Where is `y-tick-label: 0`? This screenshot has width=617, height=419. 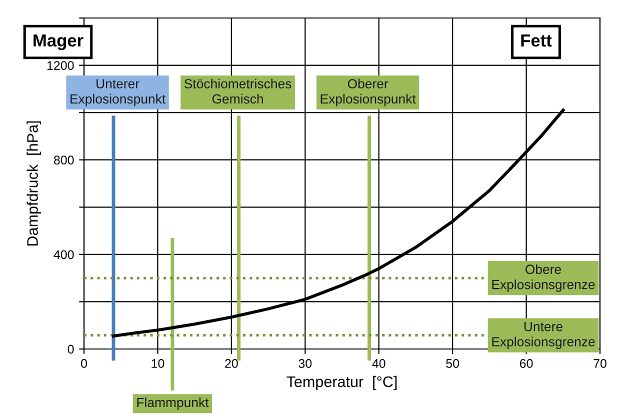 y-tick-label: 0 is located at coordinates (71, 349).